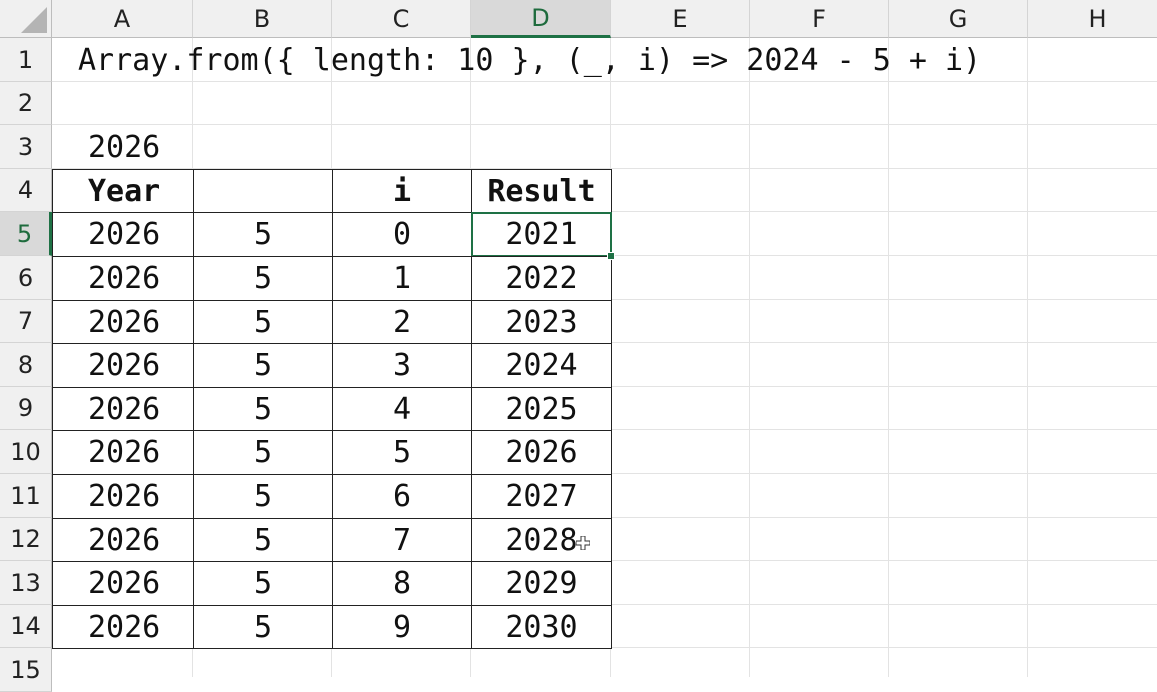  What do you see at coordinates (541, 583) in the screenshot?
I see `cell-result: 2029` at bounding box center [541, 583].